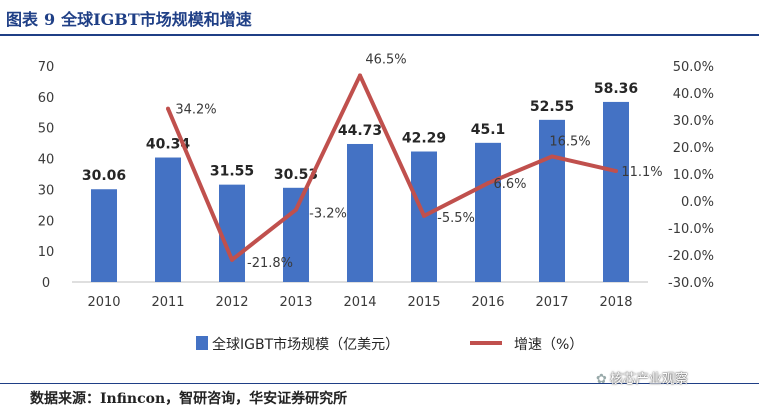  Describe the element at coordinates (360, 212) in the screenshot. I see `bar-2014` at that location.